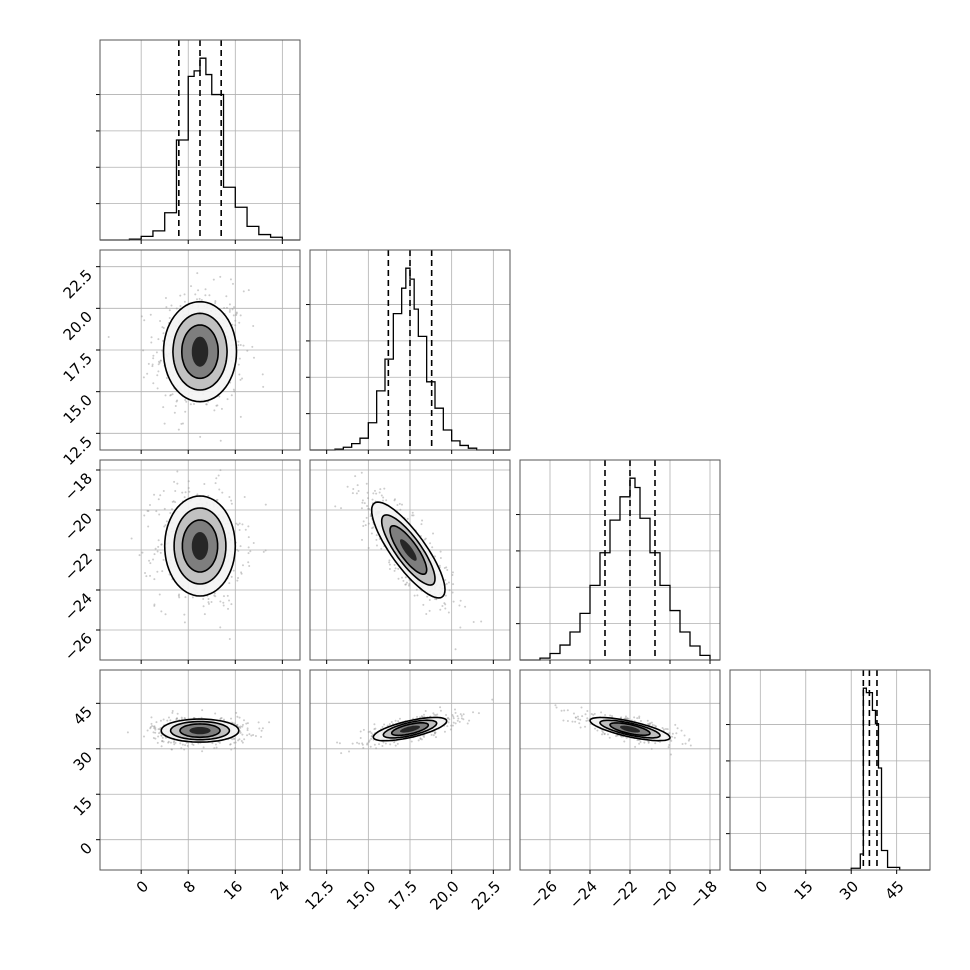  I want to click on panel-frame, so click(200, 140).